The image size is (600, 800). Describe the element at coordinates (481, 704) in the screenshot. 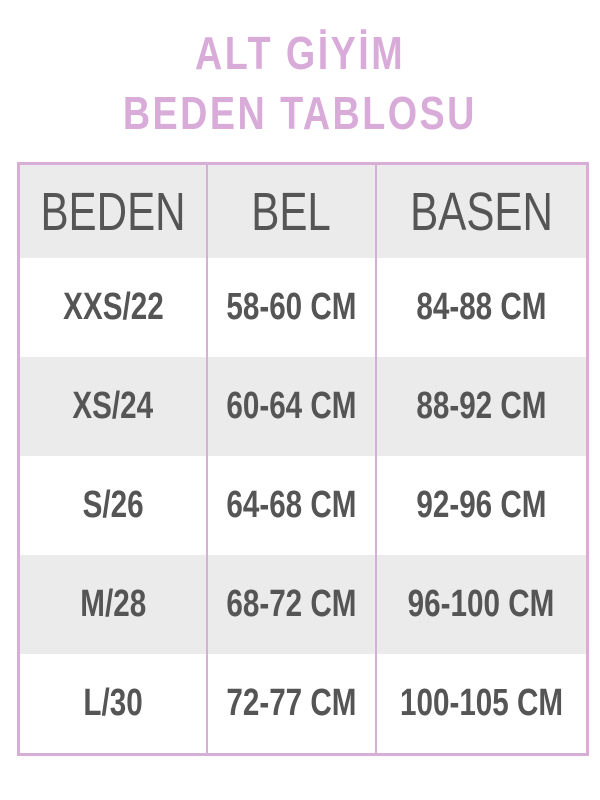

I see `table-cell: 100-105 CM` at that location.